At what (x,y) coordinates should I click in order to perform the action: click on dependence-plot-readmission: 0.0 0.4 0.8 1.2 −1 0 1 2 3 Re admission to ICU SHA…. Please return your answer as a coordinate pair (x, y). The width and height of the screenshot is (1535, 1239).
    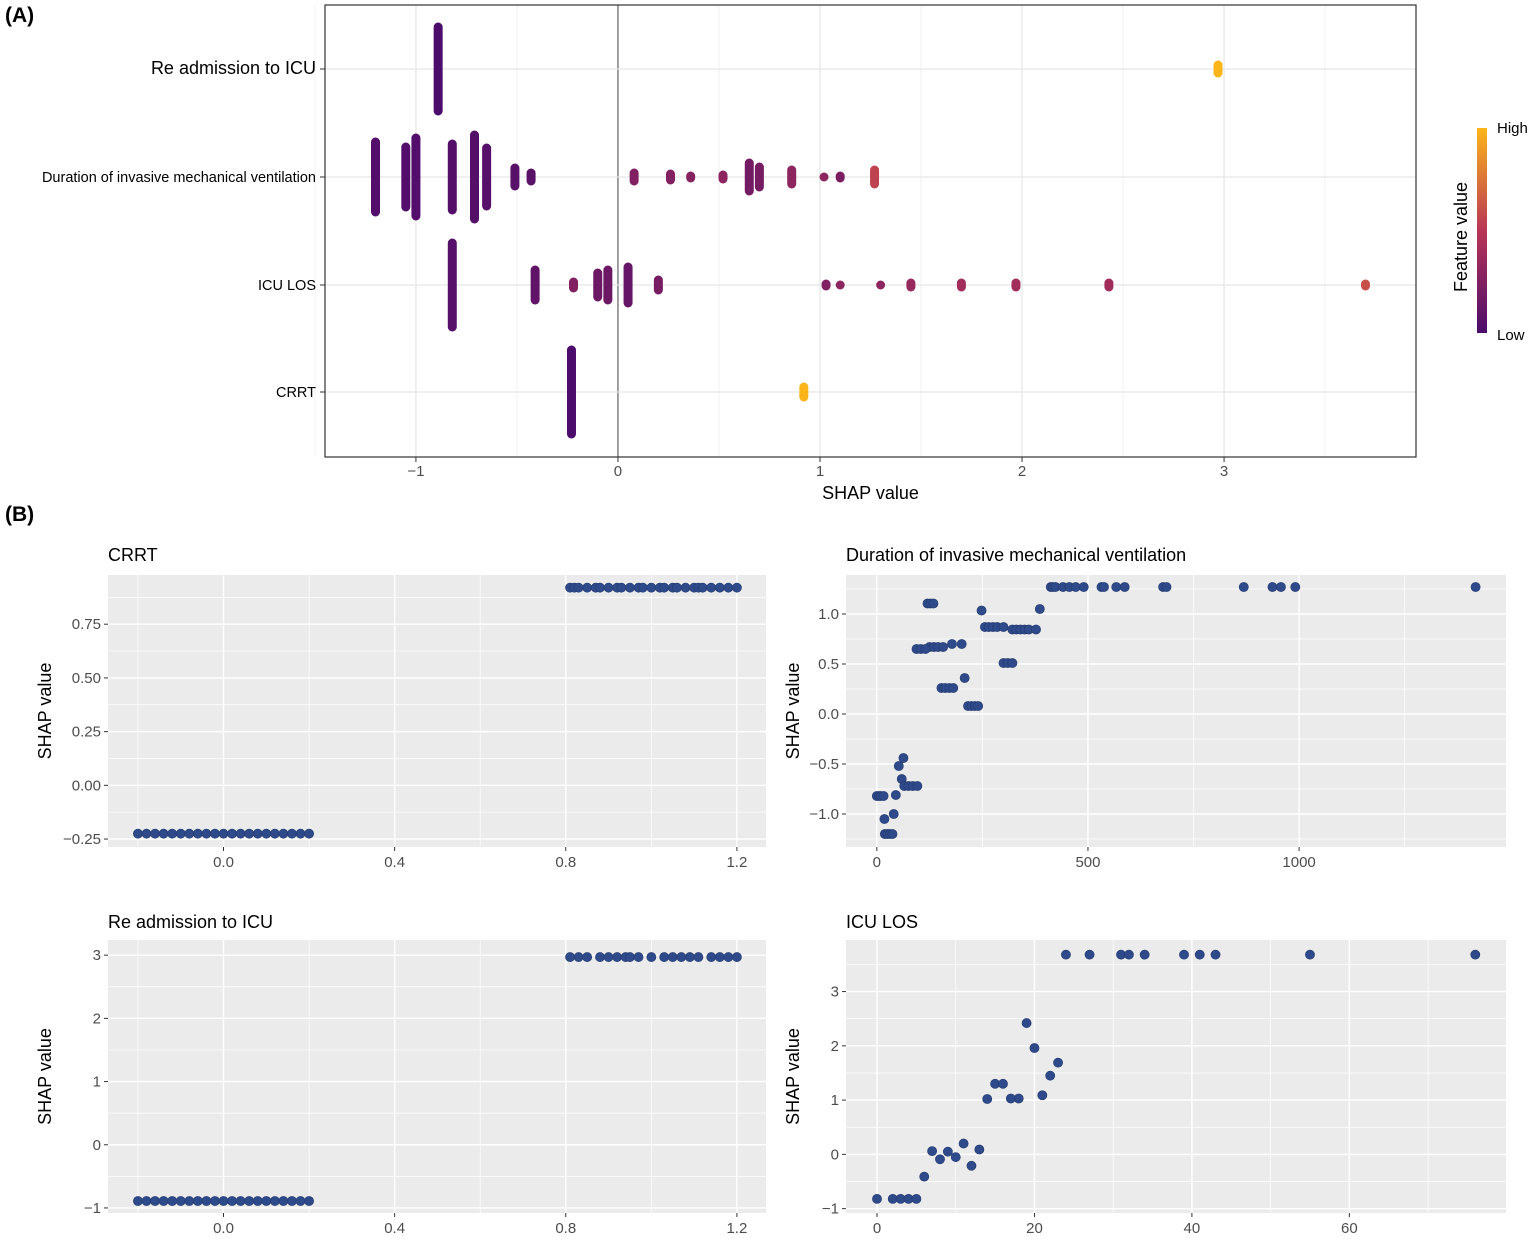
    Looking at the image, I should click on (400, 1074).